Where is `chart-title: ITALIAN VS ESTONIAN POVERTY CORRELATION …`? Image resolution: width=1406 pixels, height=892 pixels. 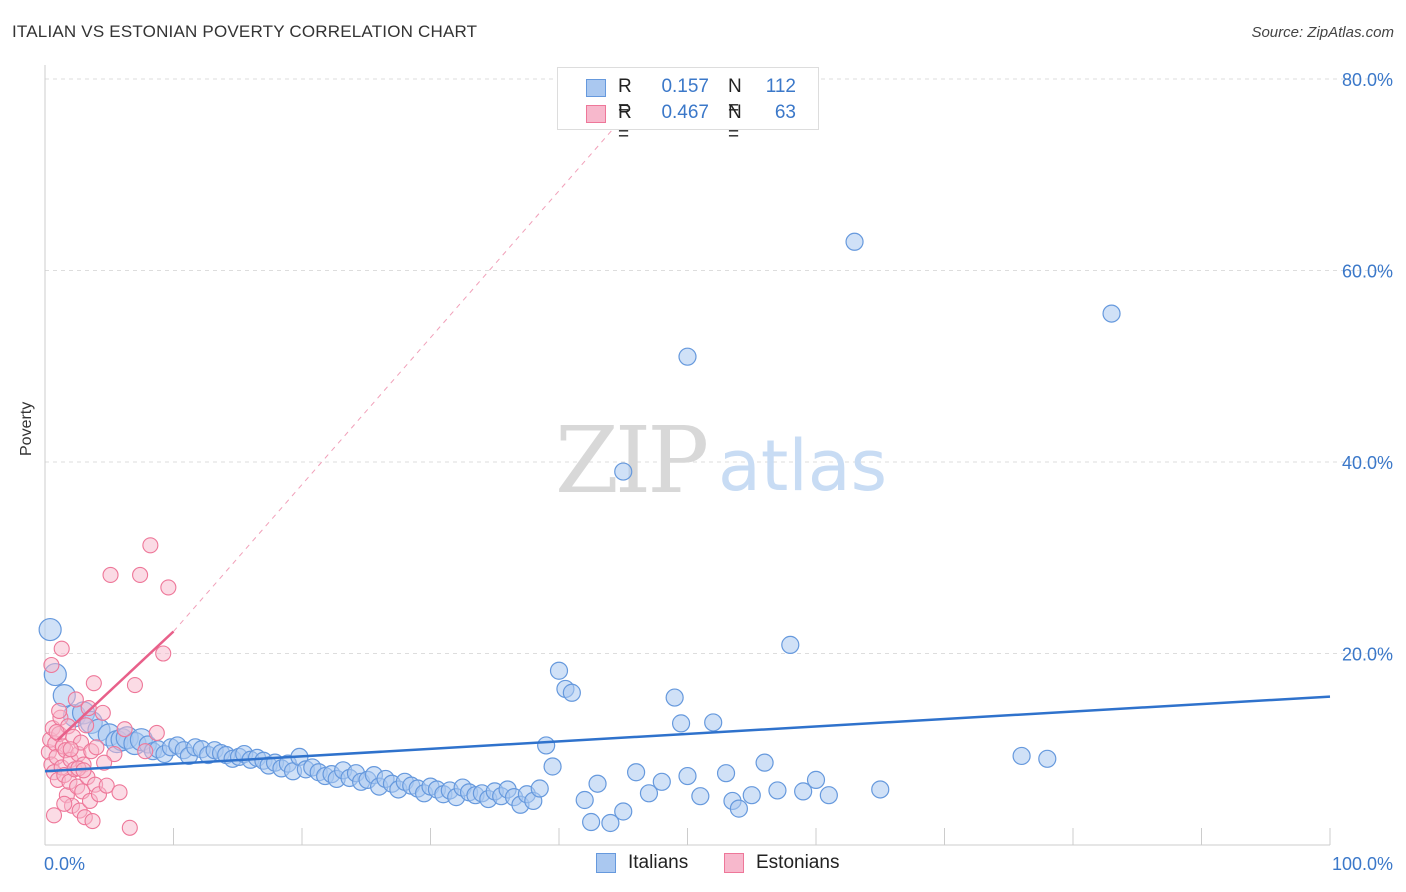
chart-title: ITALIAN VS ESTONIAN POVERTY CORRELATION … is located at coordinates (245, 31).